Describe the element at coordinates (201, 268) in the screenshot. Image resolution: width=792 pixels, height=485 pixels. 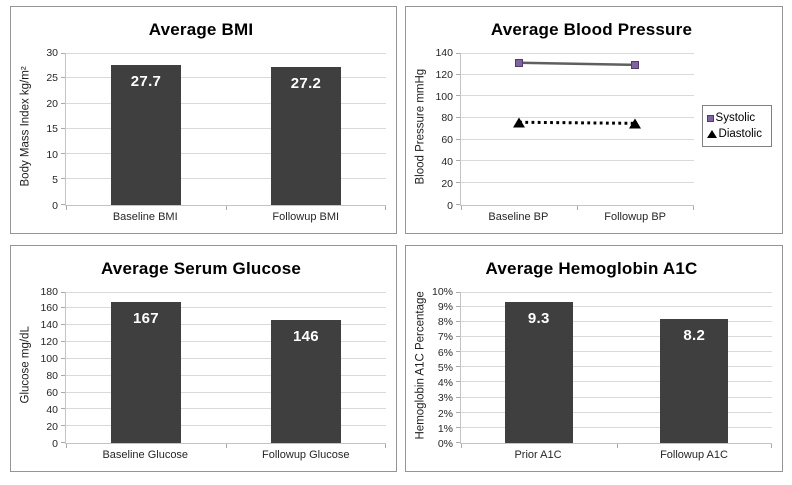
I see `chart-title: Average Serum Glucose` at that location.